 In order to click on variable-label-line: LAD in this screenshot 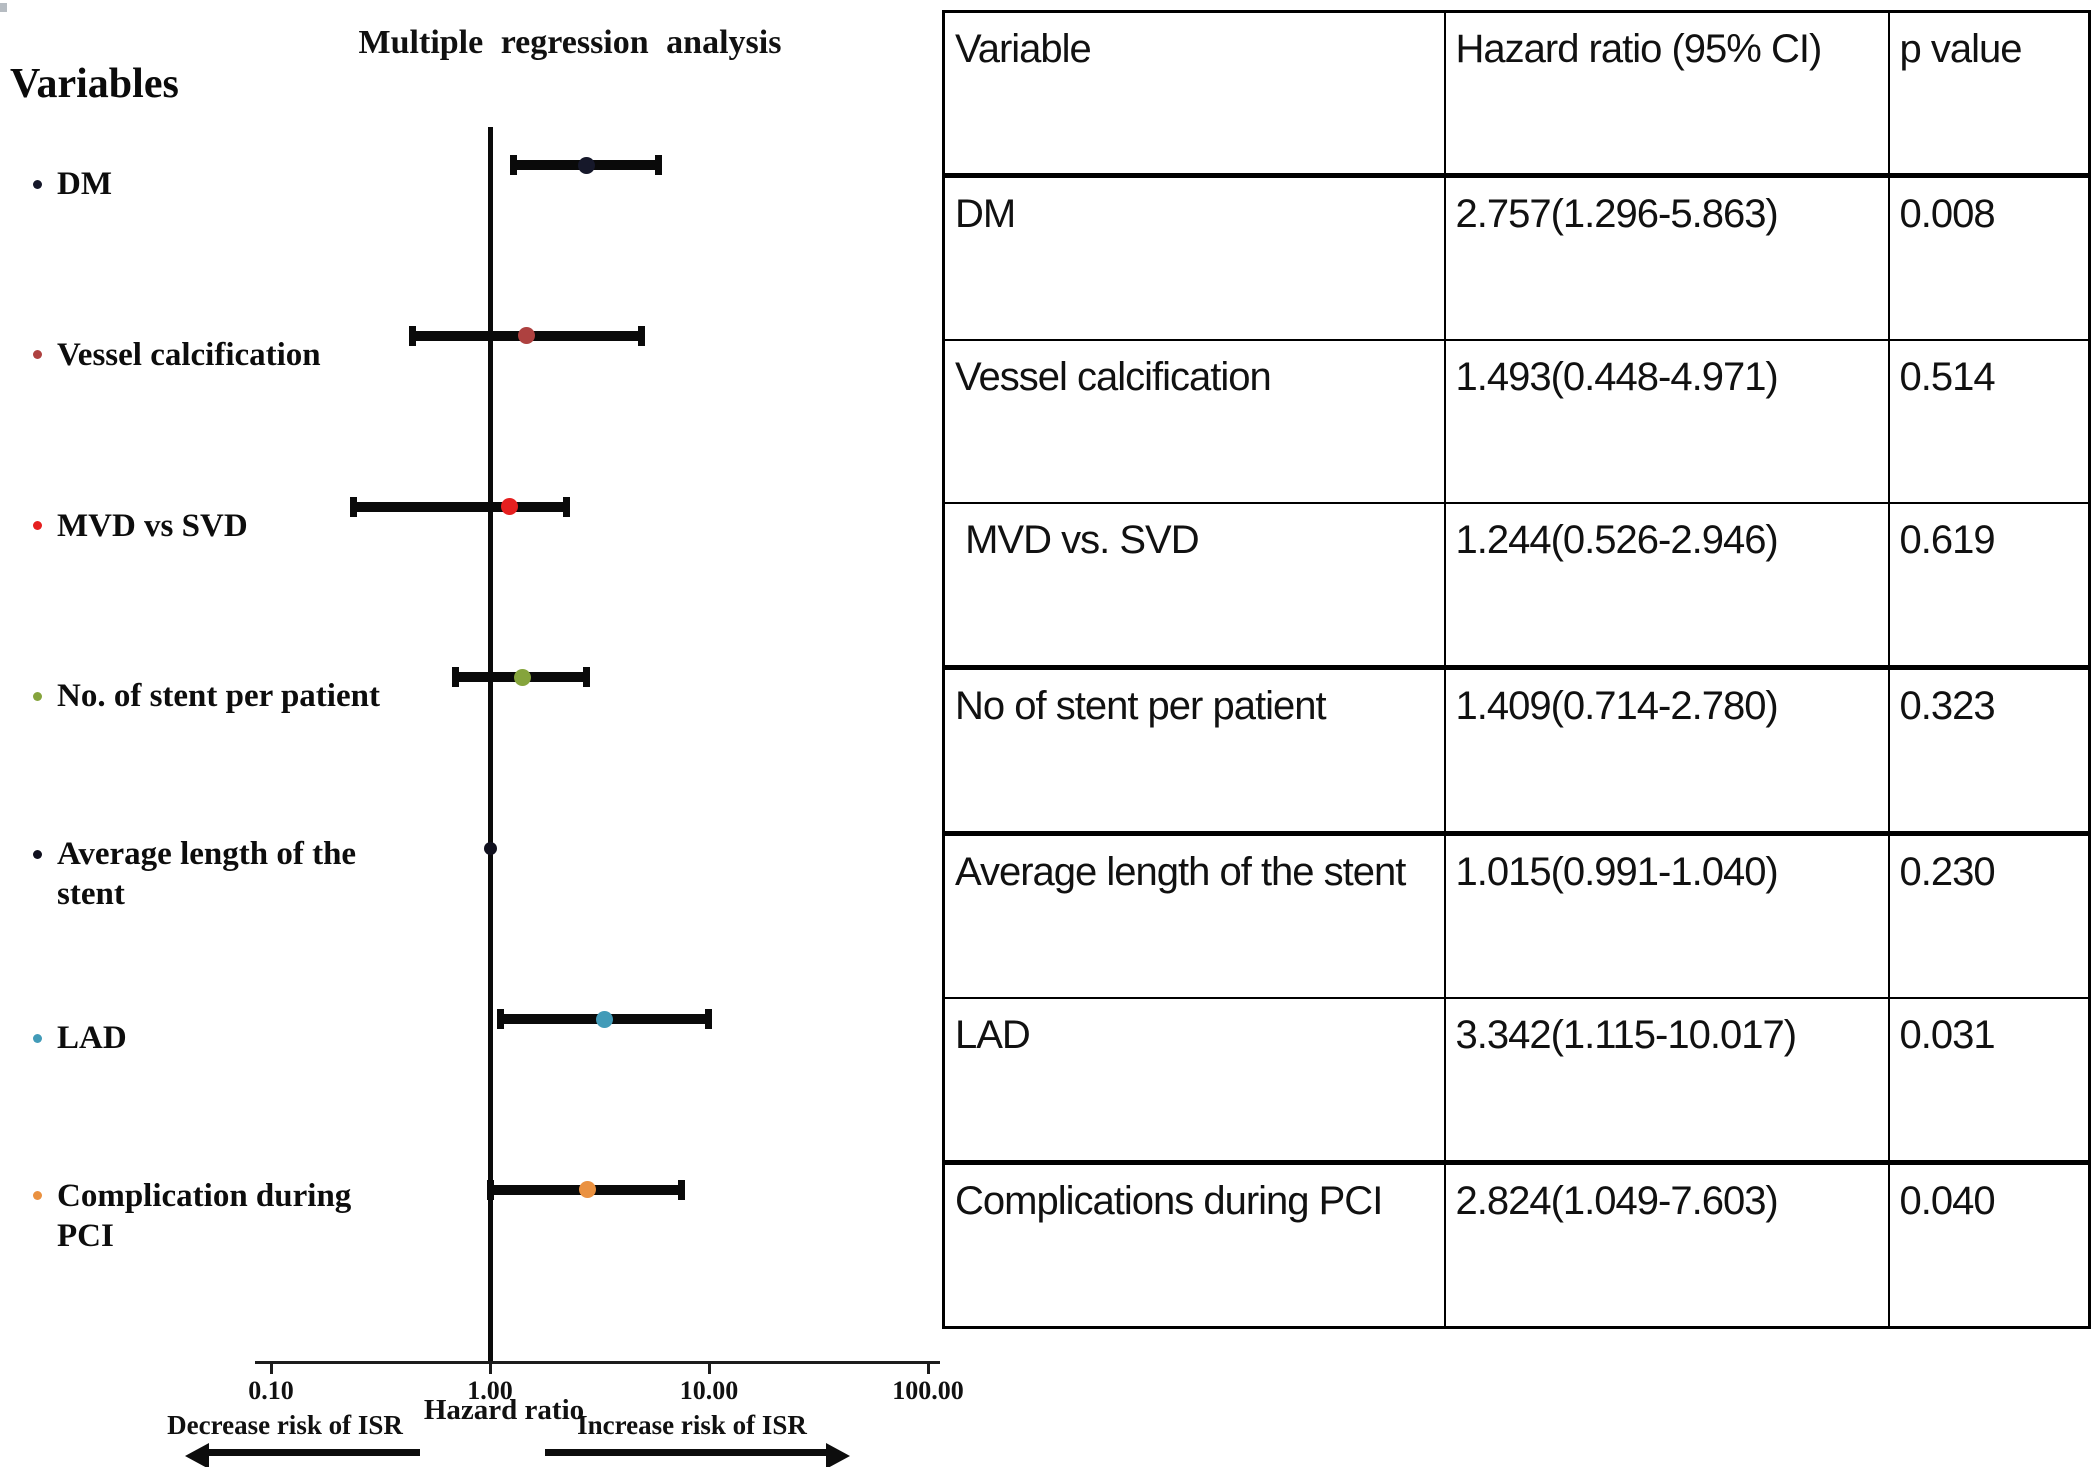, I will do `click(92, 1038)`.